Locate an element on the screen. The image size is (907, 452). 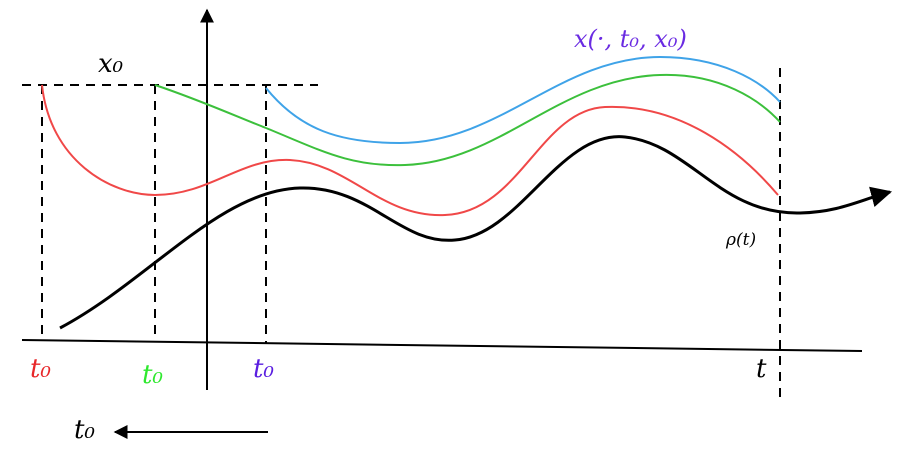
rho-label: ρ(t) is located at coordinates (740, 240).